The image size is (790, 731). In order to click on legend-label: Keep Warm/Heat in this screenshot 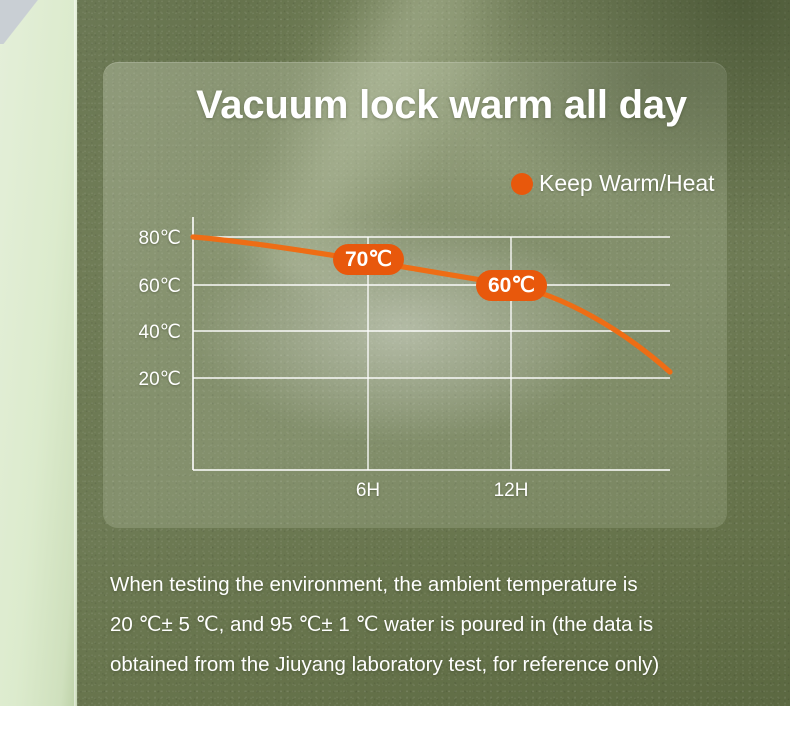, I will do `click(627, 183)`.